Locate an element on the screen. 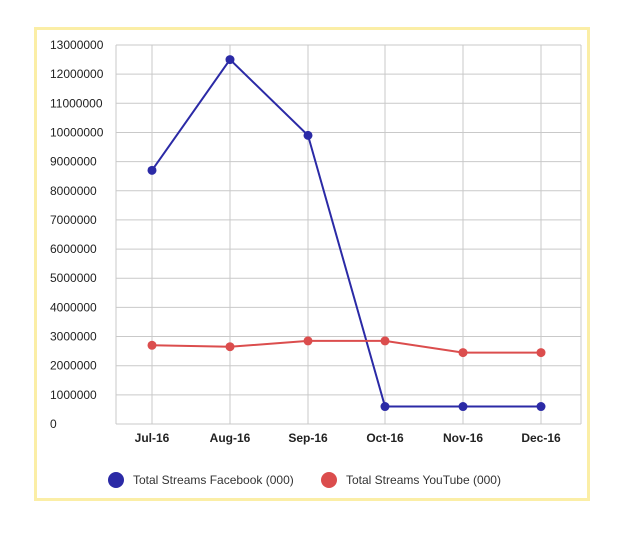  y-tick-label: 3000000 is located at coordinates (73, 337).